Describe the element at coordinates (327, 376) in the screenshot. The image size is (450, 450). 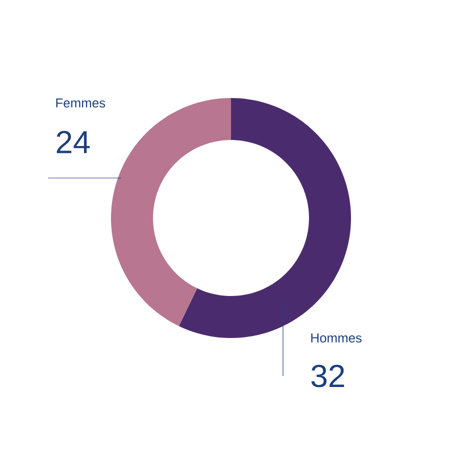
I see `data-label: 32` at that location.